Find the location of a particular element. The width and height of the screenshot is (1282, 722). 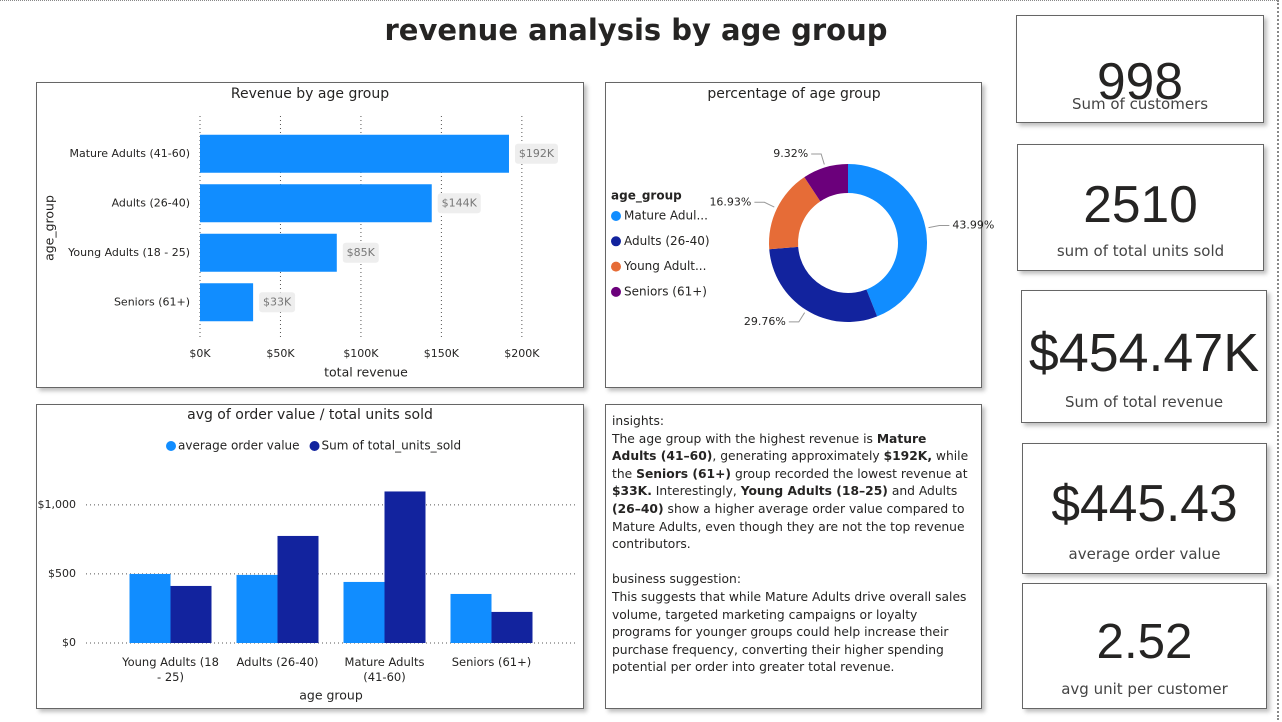

y-tick-label: $500 is located at coordinates (62, 573).